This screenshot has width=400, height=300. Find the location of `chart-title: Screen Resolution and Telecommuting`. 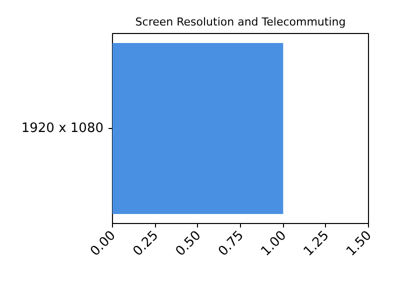

chart-title: Screen Resolution and Telecommuting is located at coordinates (240, 22).